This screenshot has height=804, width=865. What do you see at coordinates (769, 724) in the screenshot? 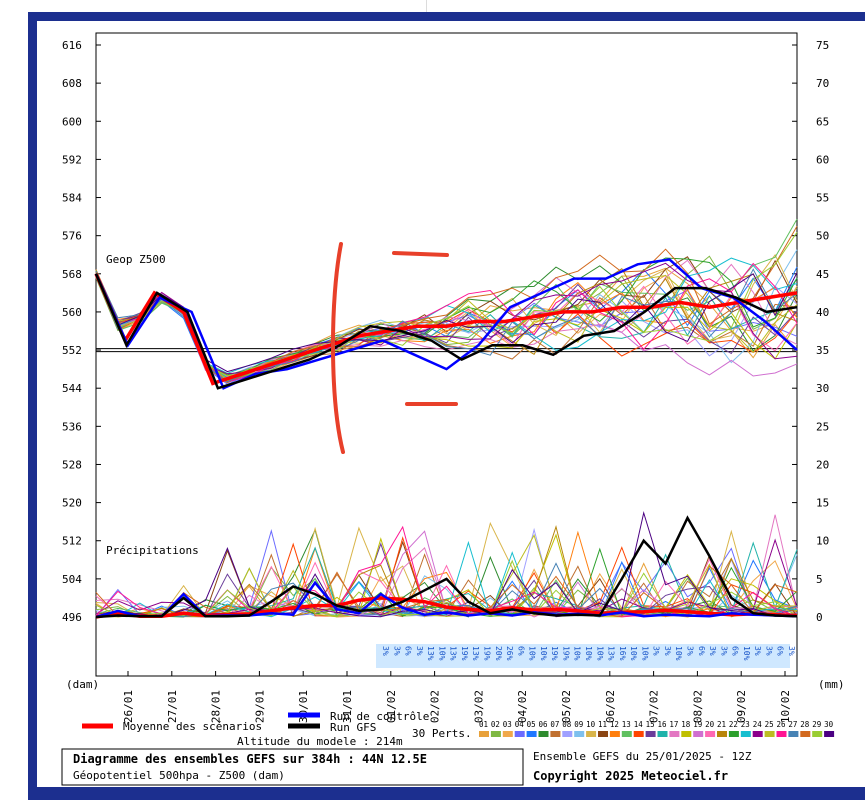
I see `pert-number: 25` at bounding box center [769, 724].